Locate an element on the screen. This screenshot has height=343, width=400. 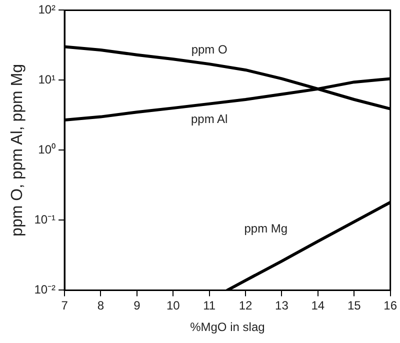
y-tick-label: 10⁰ is located at coordinates (47, 149).